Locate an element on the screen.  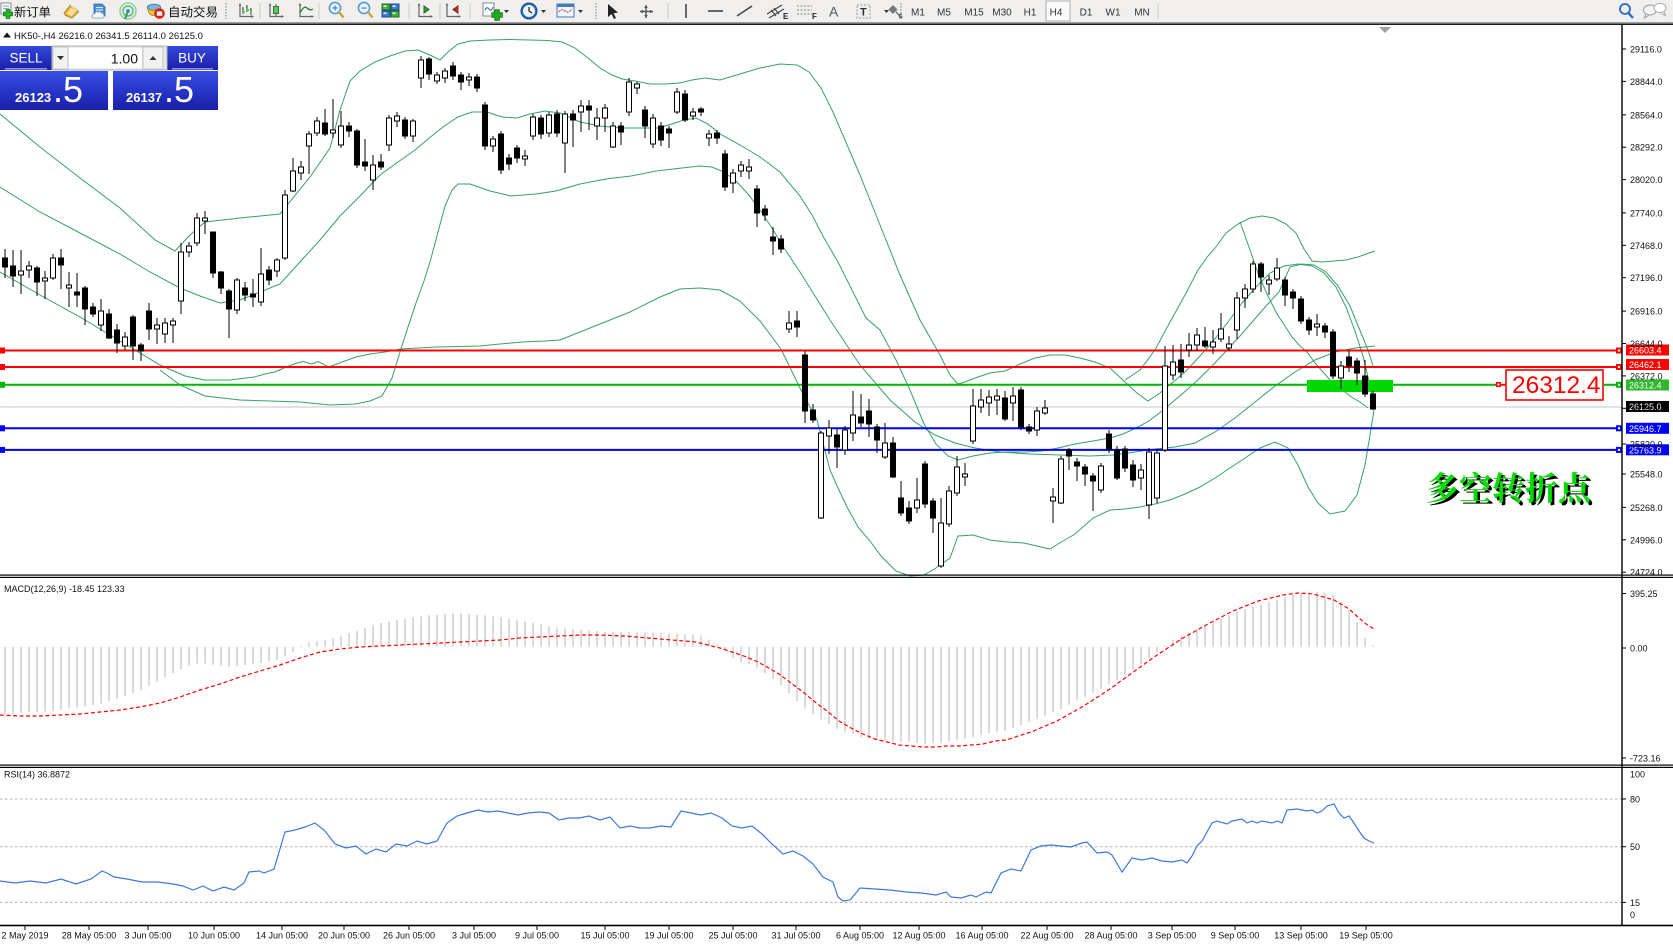
svg-text: -723.16 is located at coordinates (1645, 759).